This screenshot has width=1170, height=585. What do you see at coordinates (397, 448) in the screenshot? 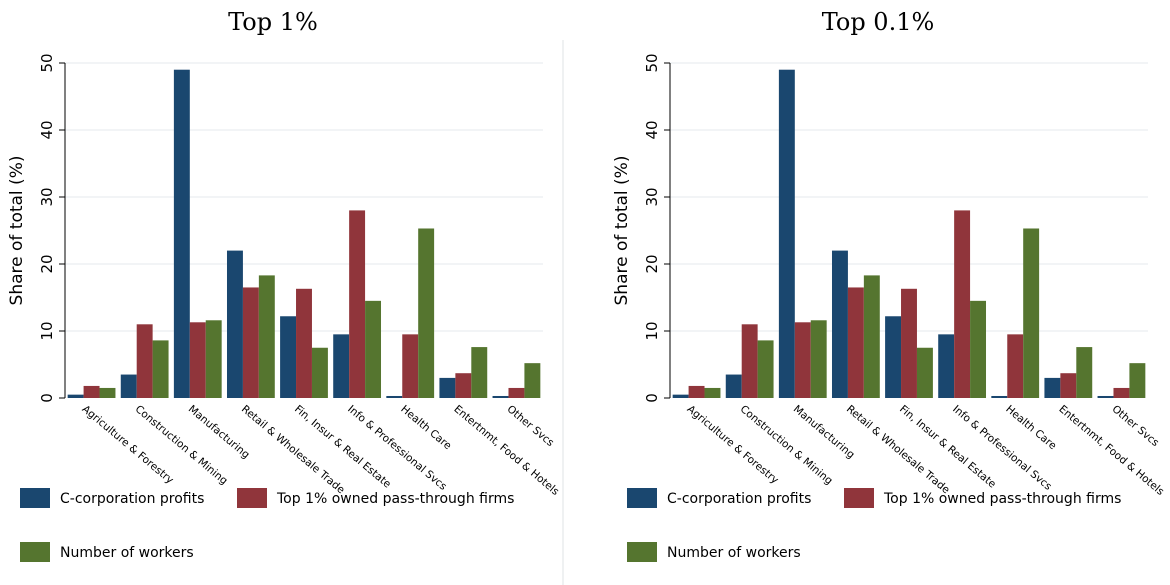
I see `x-tick-label-info-professional-svcs: Info & Professional Svcs` at bounding box center [397, 448].